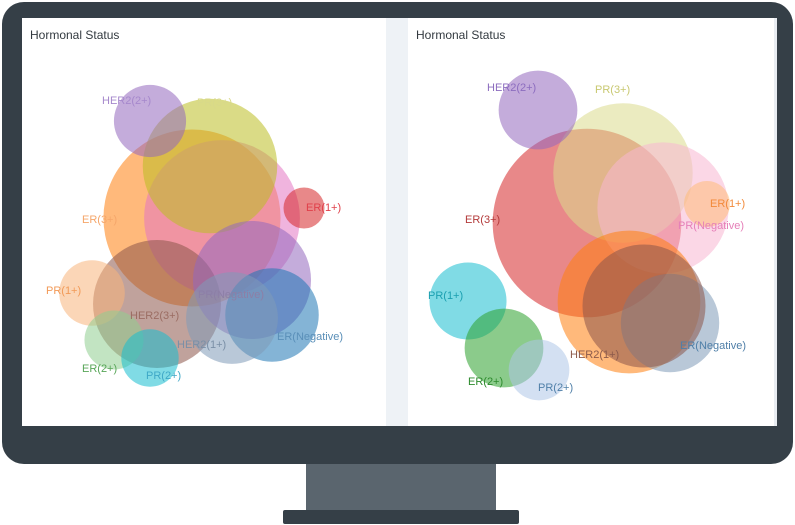 The height and width of the screenshot is (525, 795). What do you see at coordinates (511, 88) in the screenshot?
I see `right-bubble-label-6: HER2(2+)` at bounding box center [511, 88].